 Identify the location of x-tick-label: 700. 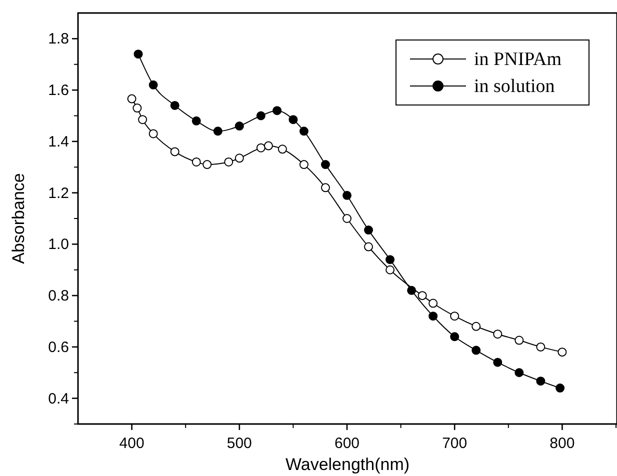
(455, 443).